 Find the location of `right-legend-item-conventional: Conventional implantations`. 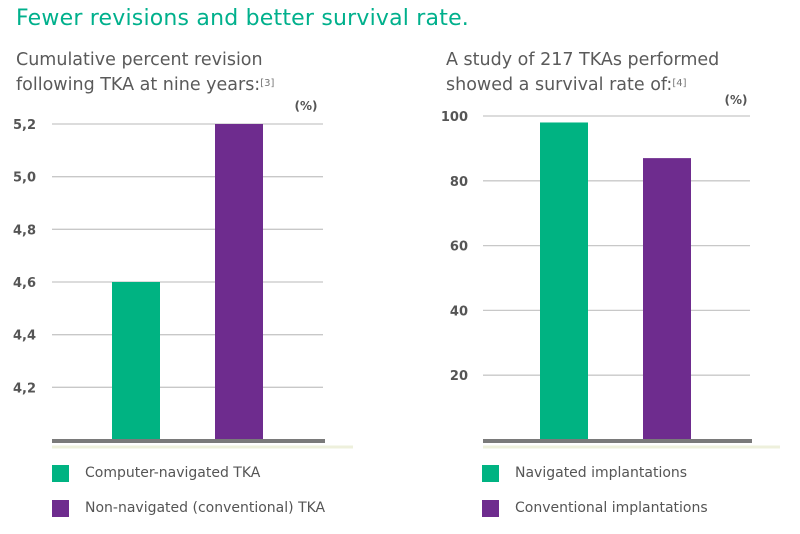

right-legend-item-conventional: Conventional implantations is located at coordinates (595, 508).